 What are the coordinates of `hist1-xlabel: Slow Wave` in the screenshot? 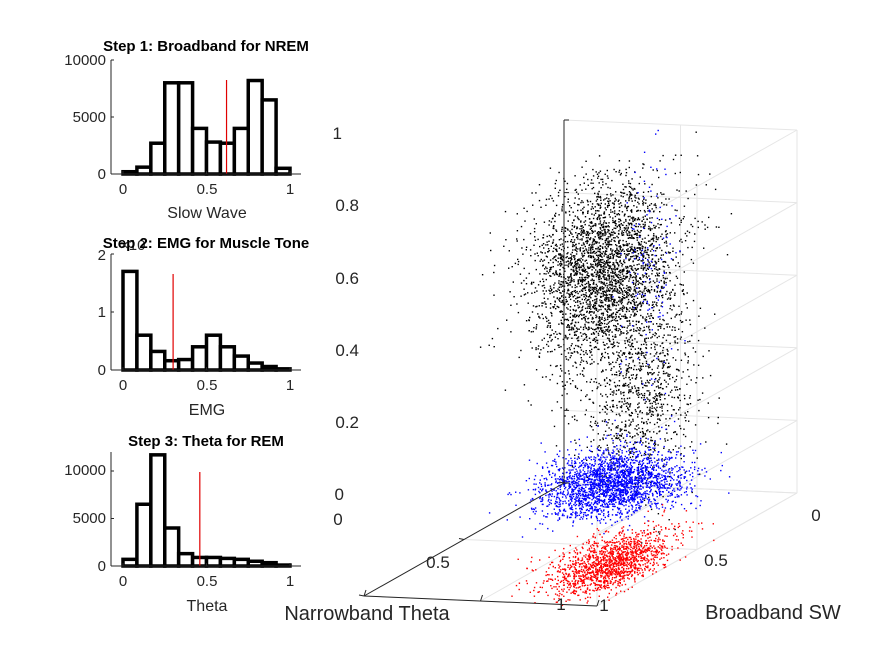 It's located at (207, 213).